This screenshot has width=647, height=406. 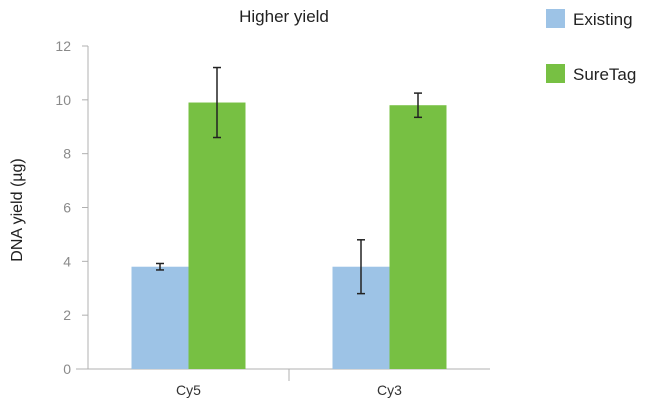 I want to click on bar-suretag-cy3, so click(x=418, y=237).